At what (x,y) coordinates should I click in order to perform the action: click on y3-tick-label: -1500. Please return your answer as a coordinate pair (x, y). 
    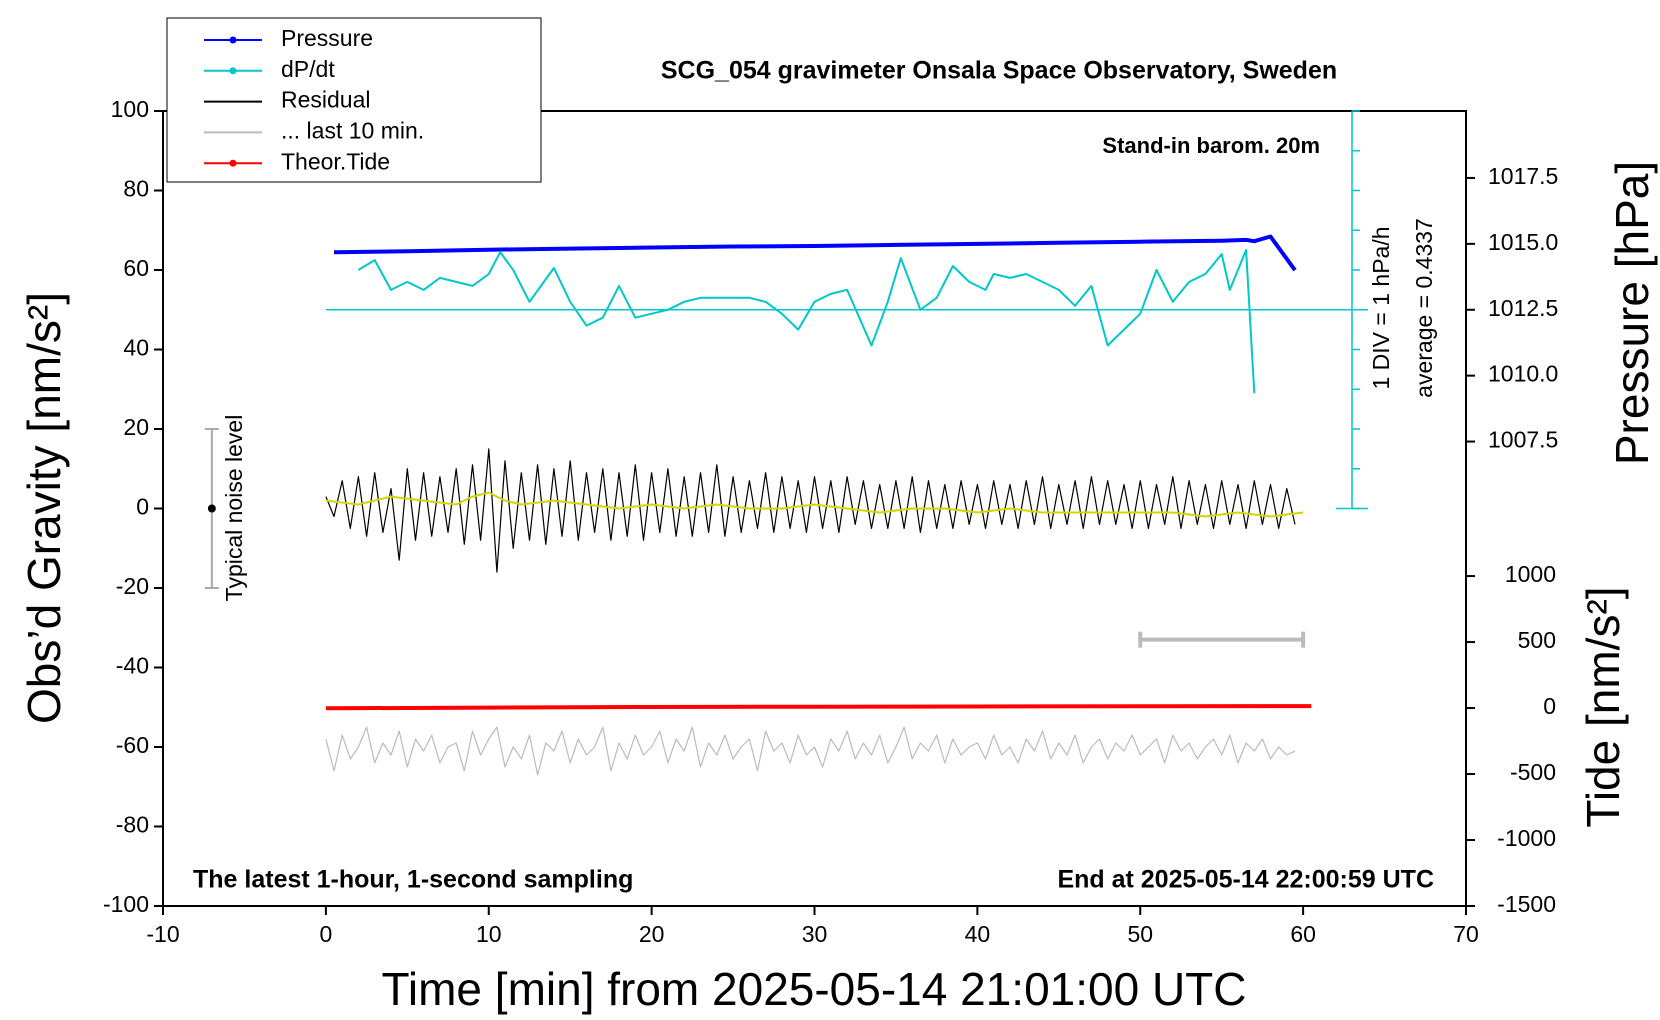
    Looking at the image, I should click on (1526, 904).